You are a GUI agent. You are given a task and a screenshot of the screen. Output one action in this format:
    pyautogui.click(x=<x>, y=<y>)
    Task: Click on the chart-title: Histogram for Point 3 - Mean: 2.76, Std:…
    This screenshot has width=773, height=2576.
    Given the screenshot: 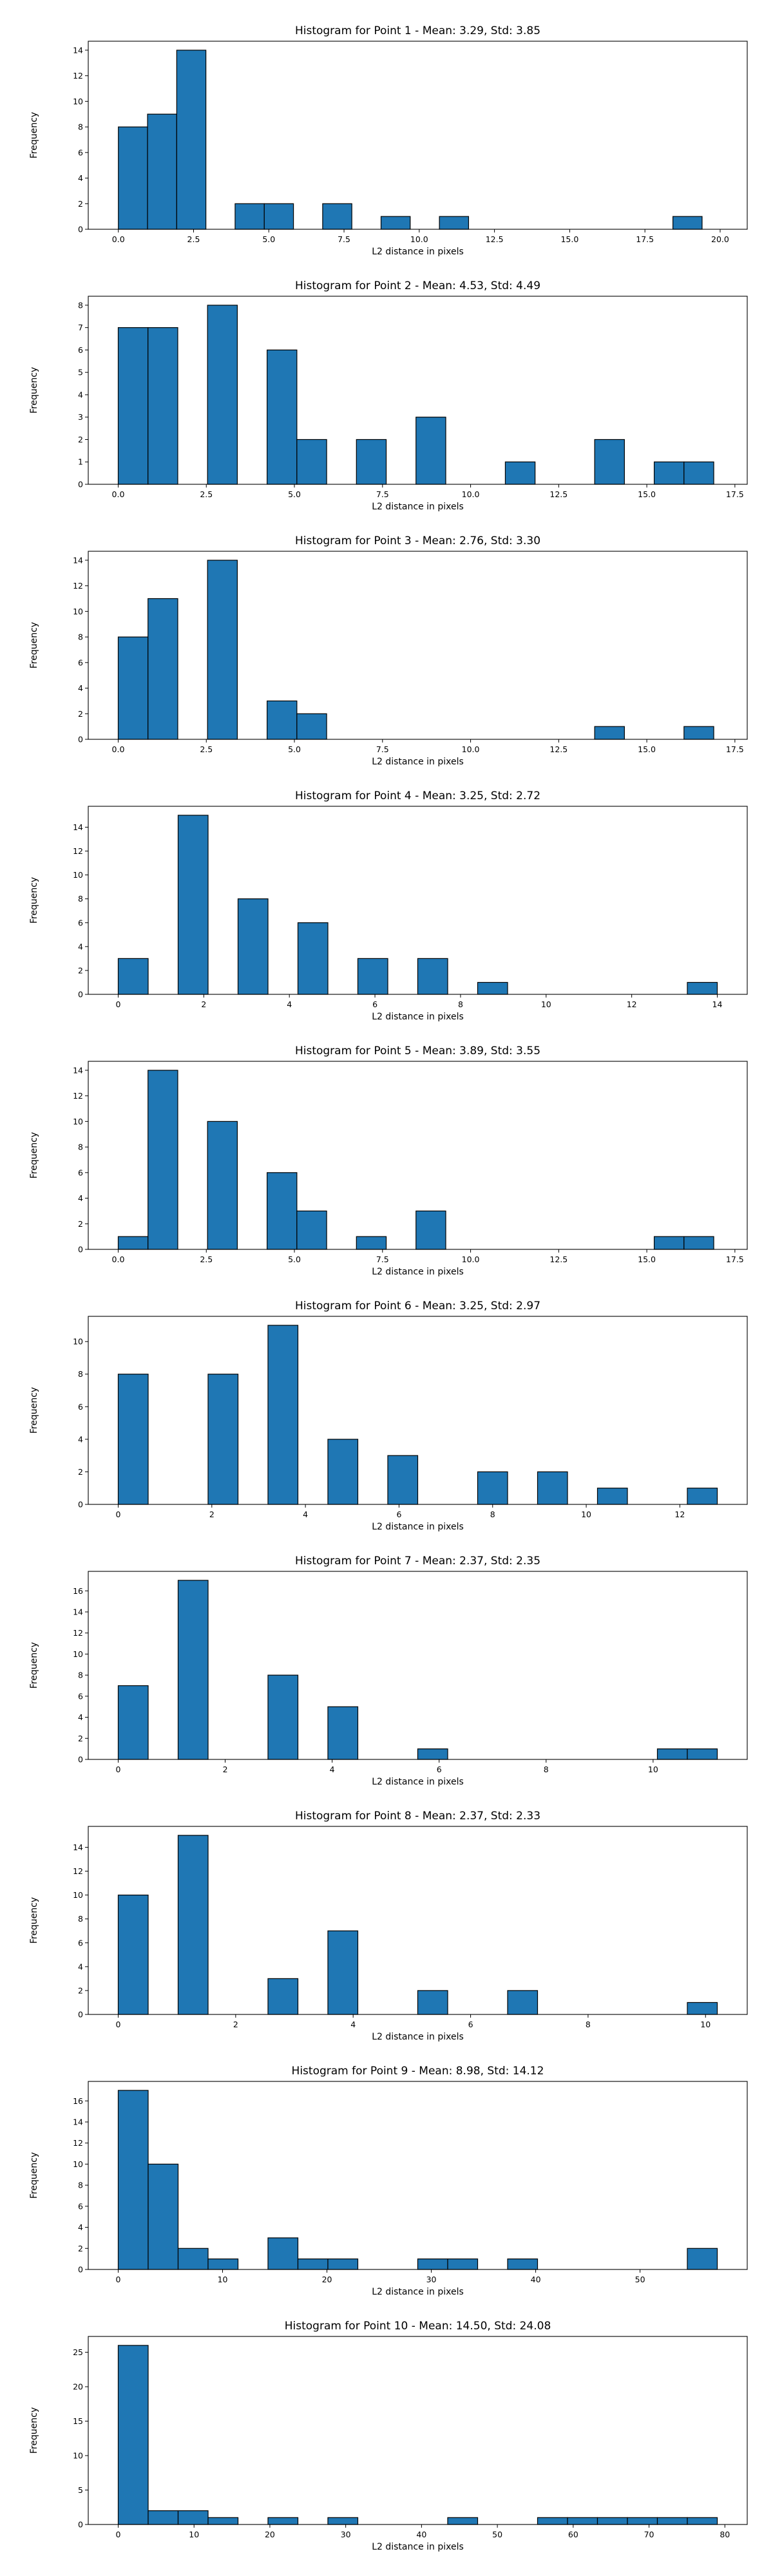 What is the action you would take?
    pyautogui.click(x=417, y=541)
    